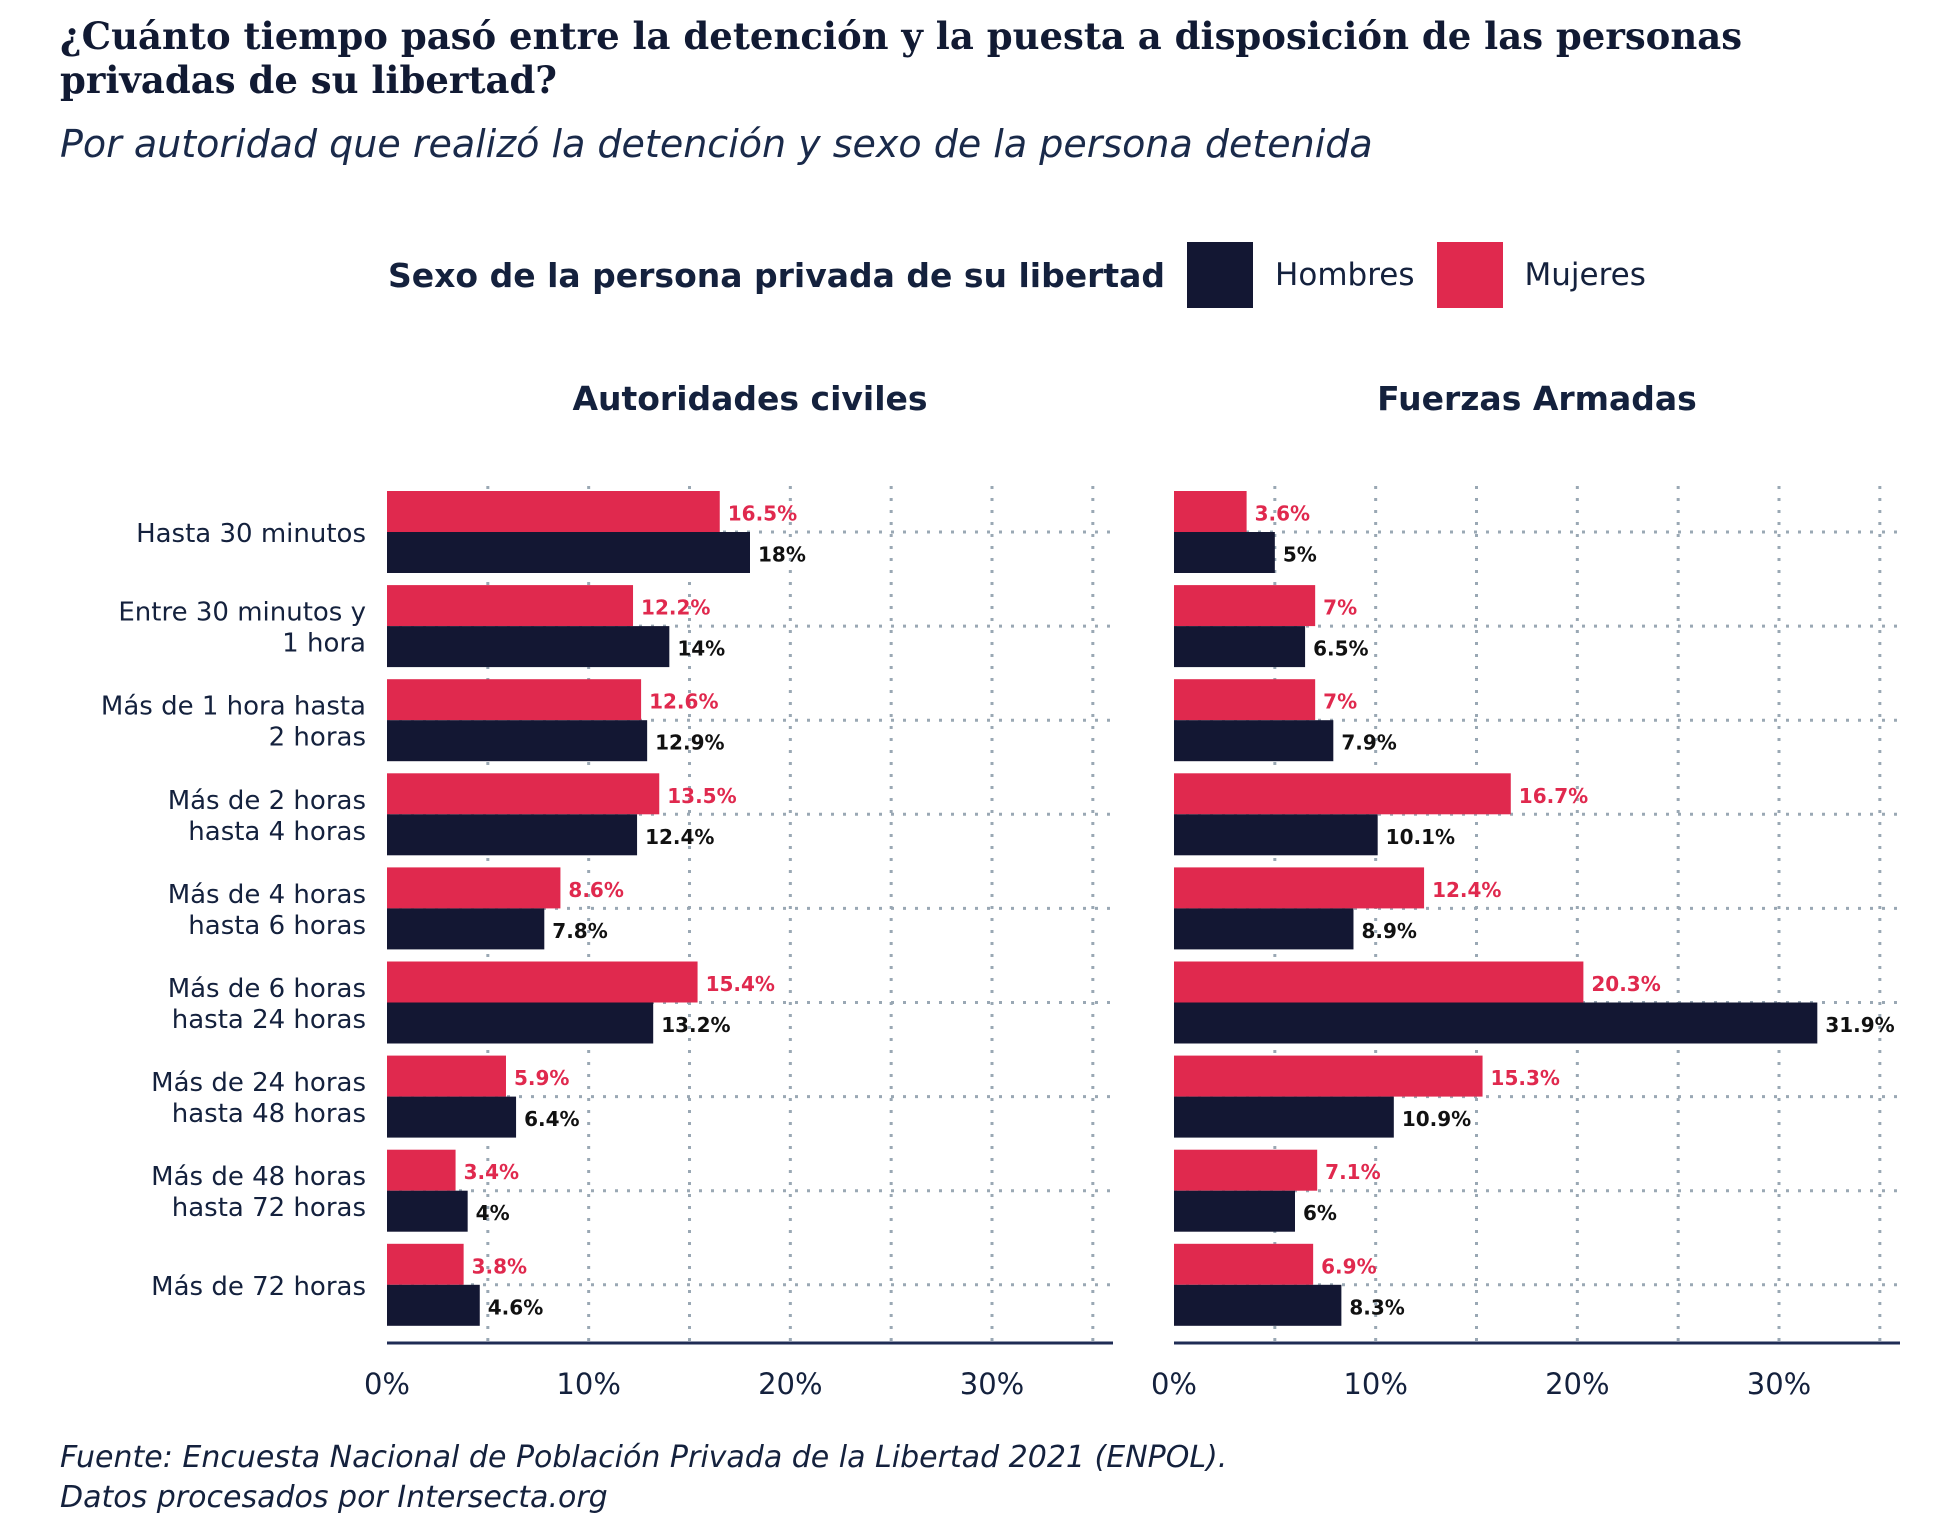  I want to click on bar-label-civiles-mujeres: 5.9%, so click(541, 1078).